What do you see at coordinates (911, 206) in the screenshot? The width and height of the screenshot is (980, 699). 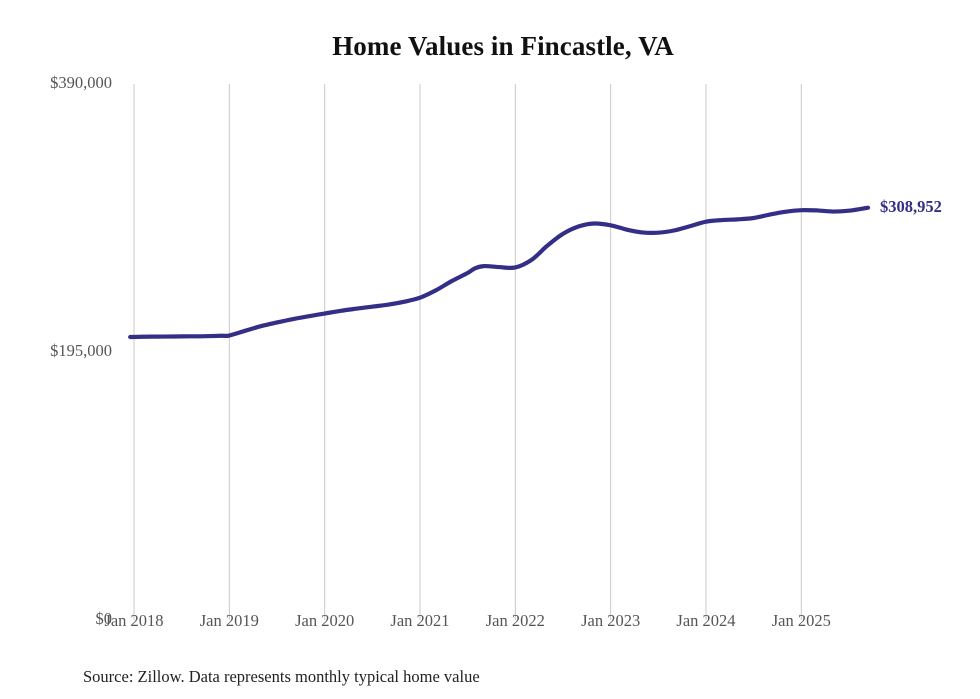 I see `end-point-value-label: $308,952` at bounding box center [911, 206].